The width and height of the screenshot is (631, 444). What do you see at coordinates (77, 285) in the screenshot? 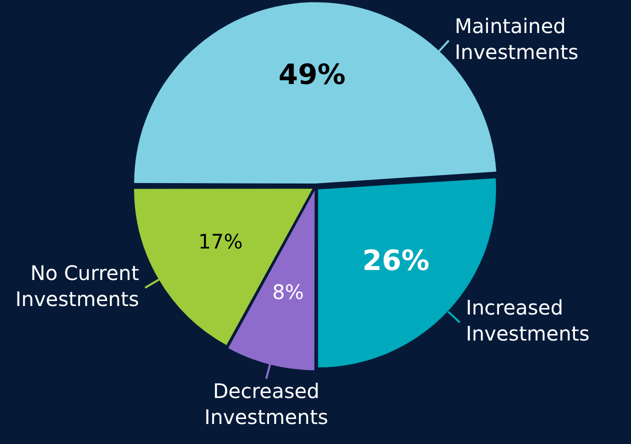
I see `slice-label: No Current Investments` at bounding box center [77, 285].